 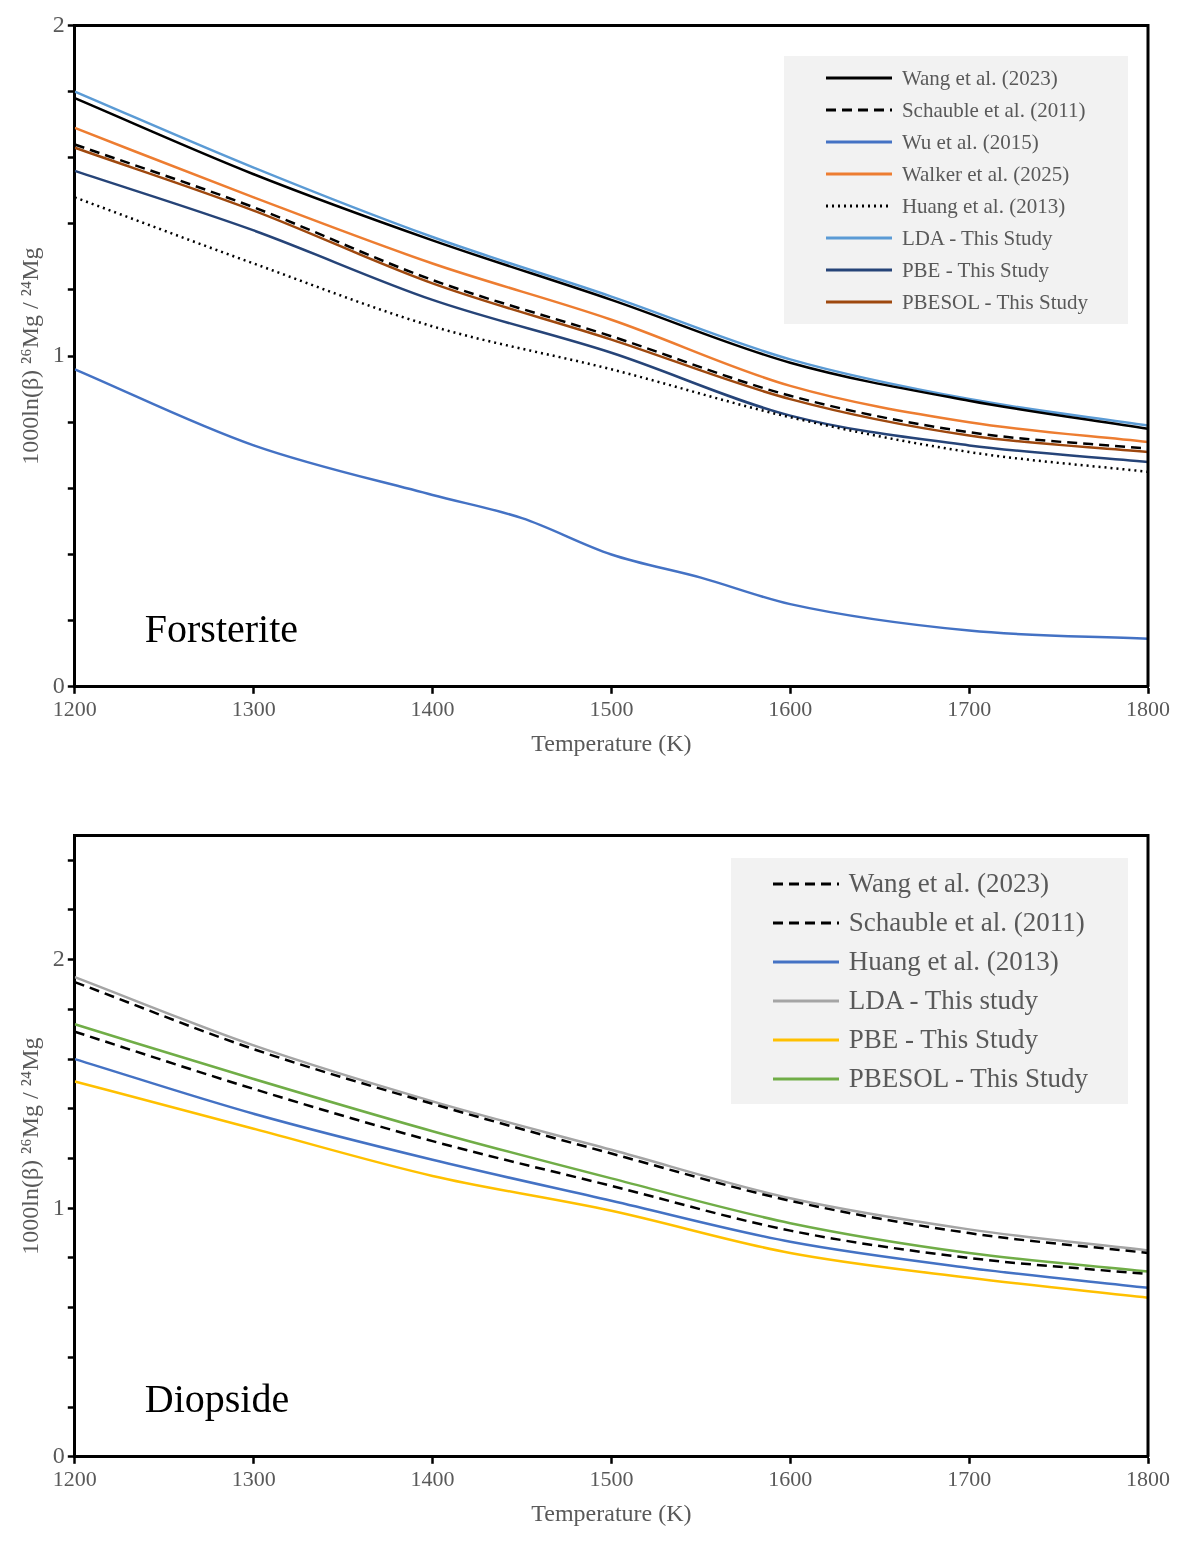 What do you see at coordinates (970, 142) in the screenshot?
I see `legend-label: Wu et al. (2015)` at bounding box center [970, 142].